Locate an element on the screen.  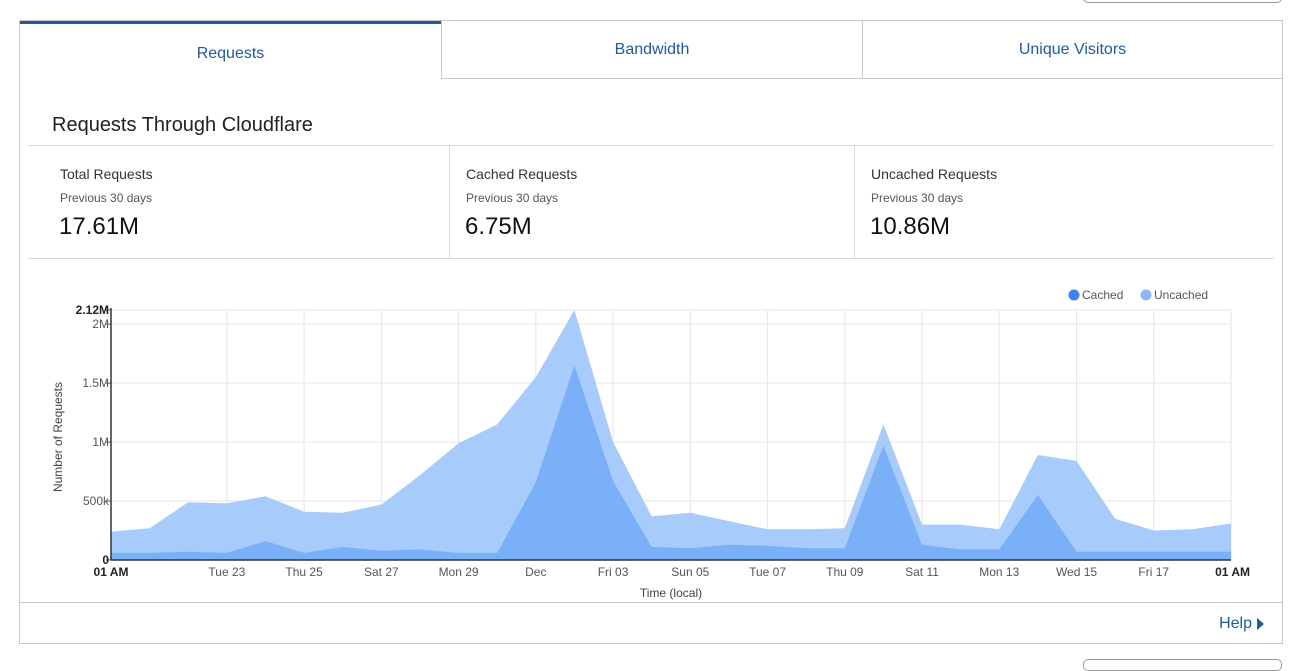
y-tick-label: 2.12M is located at coordinates (92, 310).